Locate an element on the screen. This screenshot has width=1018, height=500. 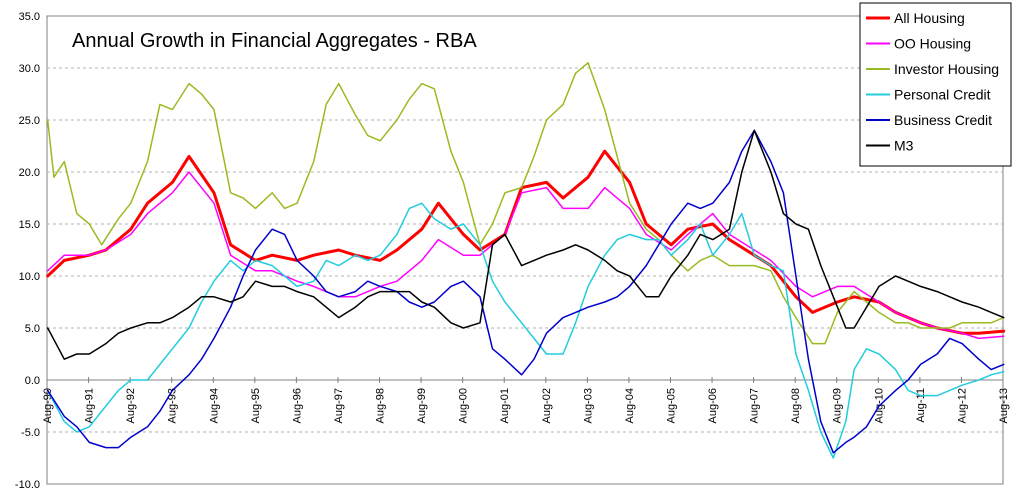
y-tick-label: 30.0 is located at coordinates (29, 69).